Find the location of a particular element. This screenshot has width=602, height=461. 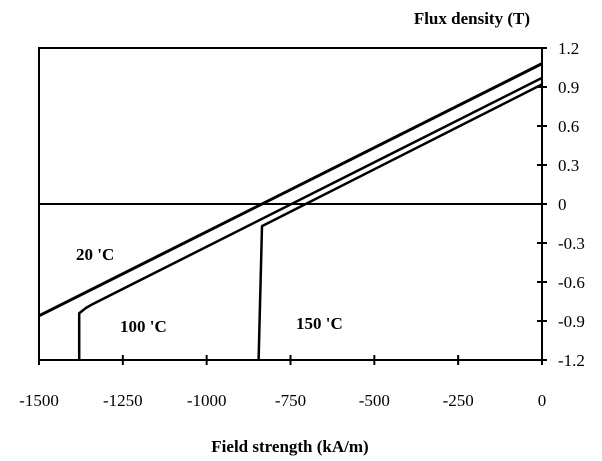

series-label: 100 'C is located at coordinates (143, 326).